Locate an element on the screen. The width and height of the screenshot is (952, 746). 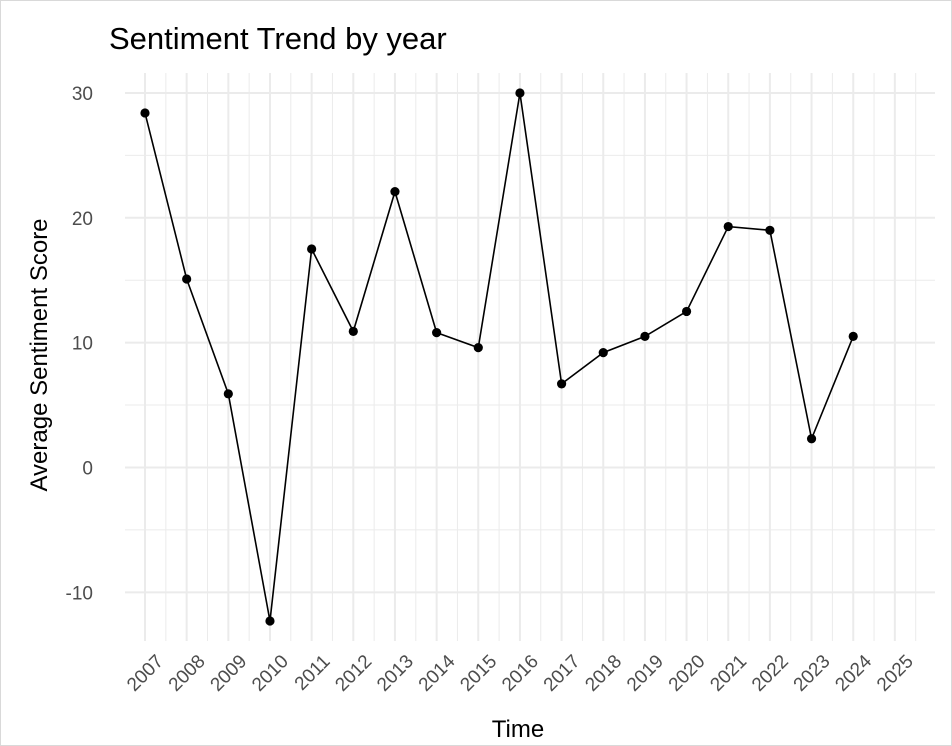
x-tick-label: 2009 is located at coordinates (229, 673).